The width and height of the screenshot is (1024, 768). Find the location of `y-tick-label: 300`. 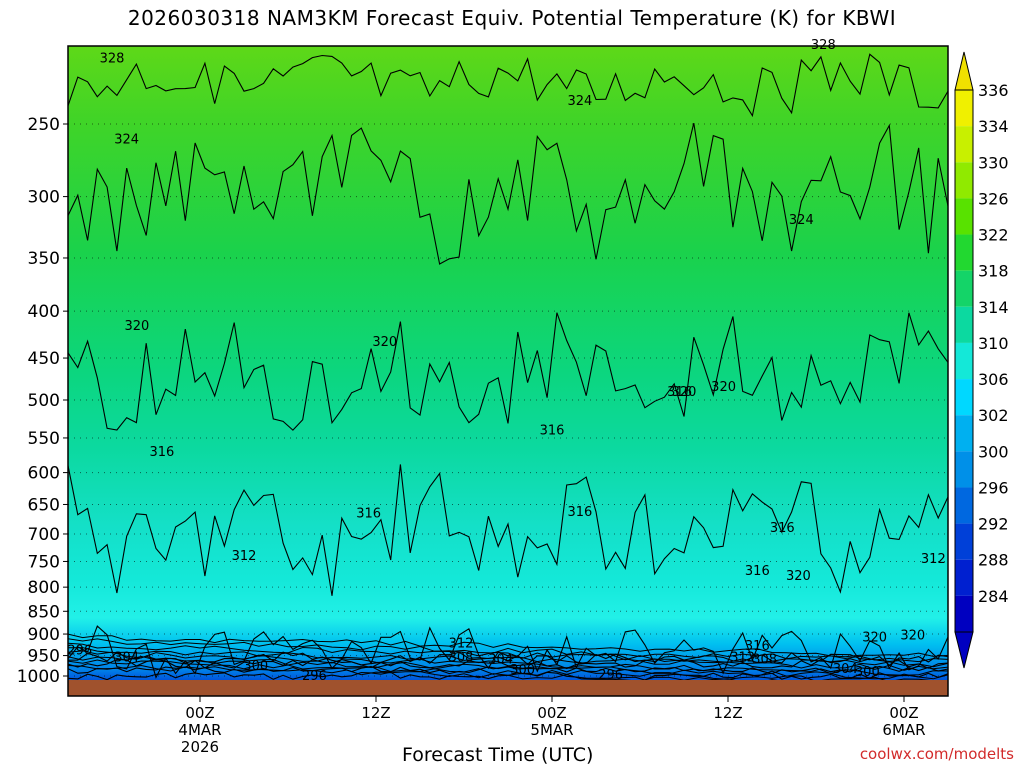

y-tick-label: 300 is located at coordinates (44, 198).